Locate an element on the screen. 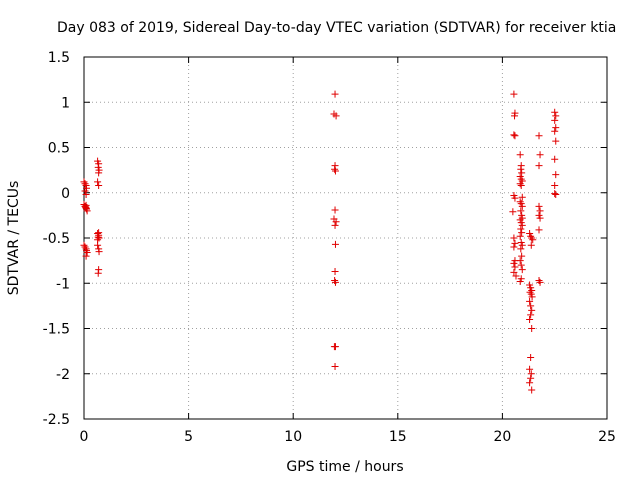 This screenshot has width=640, height=480. x-tick-label: 15 is located at coordinates (398, 437).